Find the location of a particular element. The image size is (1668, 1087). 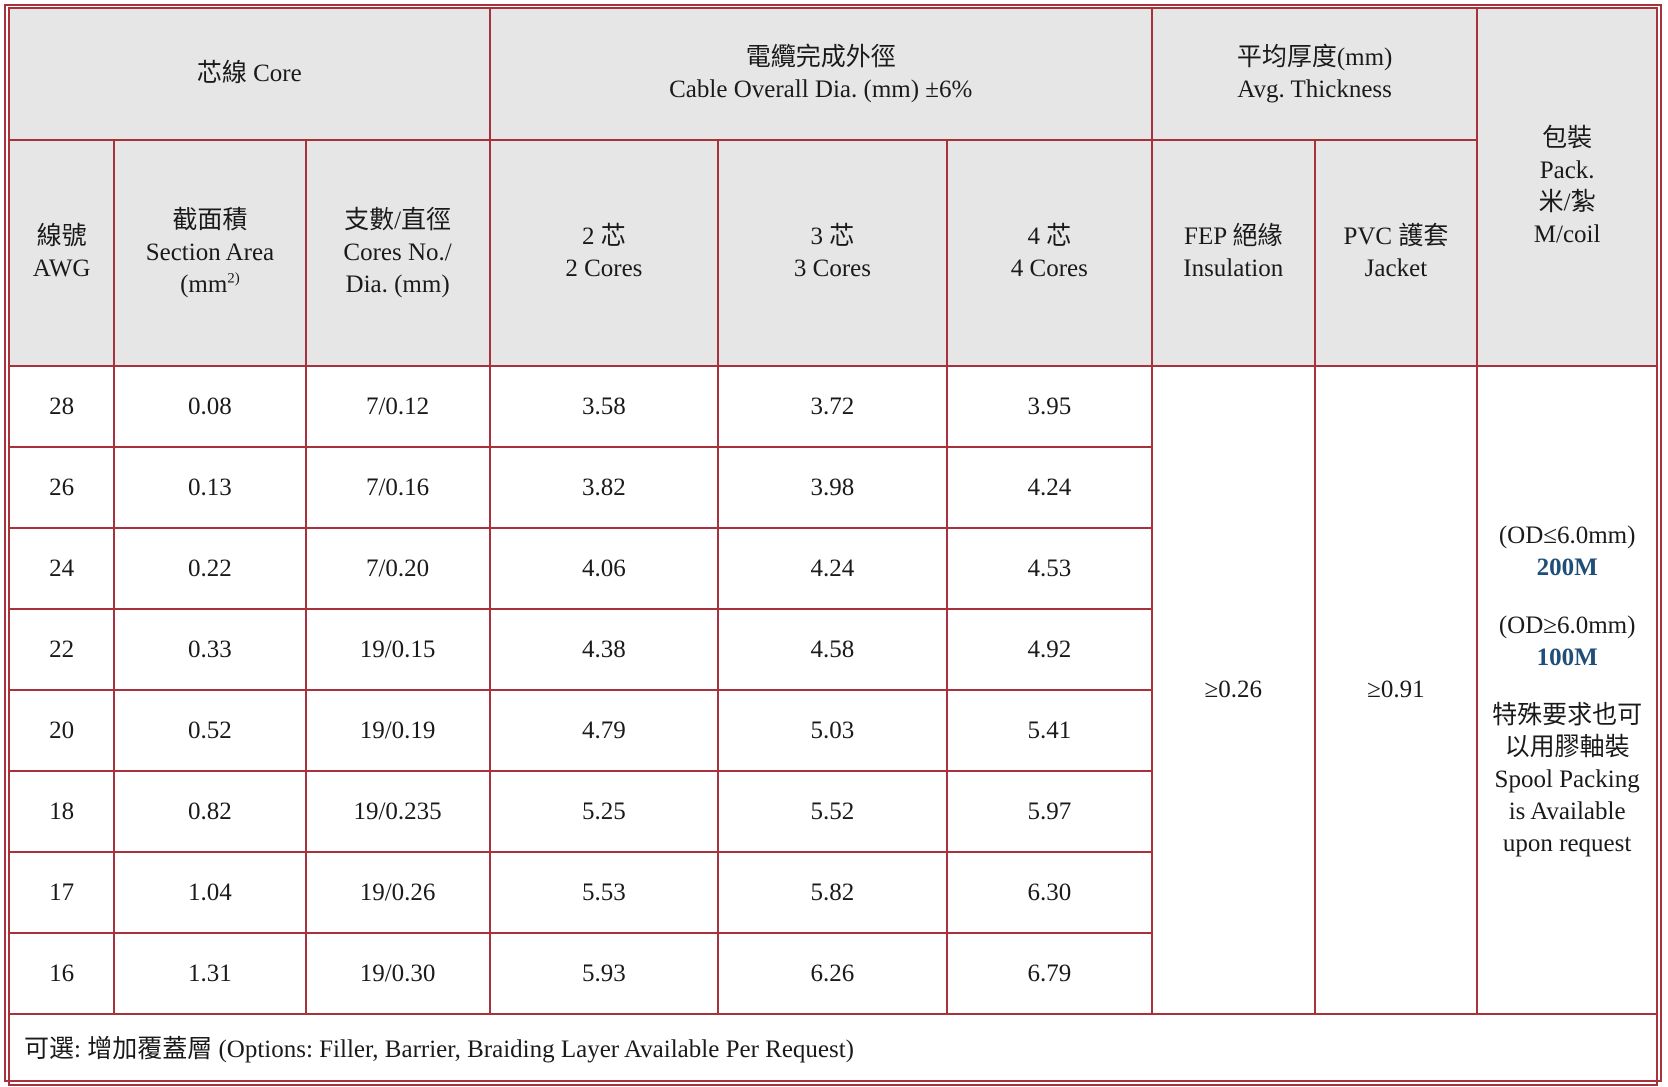

cores-dia-label-en-1: Cores No./ is located at coordinates (397, 252).